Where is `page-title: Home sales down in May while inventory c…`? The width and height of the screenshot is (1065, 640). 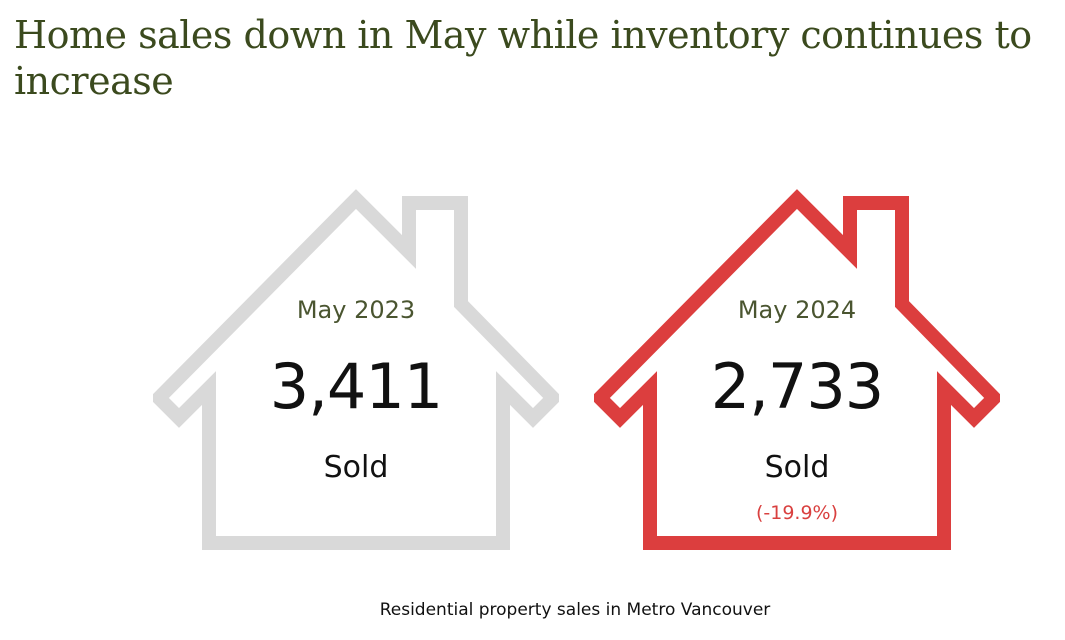
page-title: Home sales down in May while inventory c… is located at coordinates (523, 58).